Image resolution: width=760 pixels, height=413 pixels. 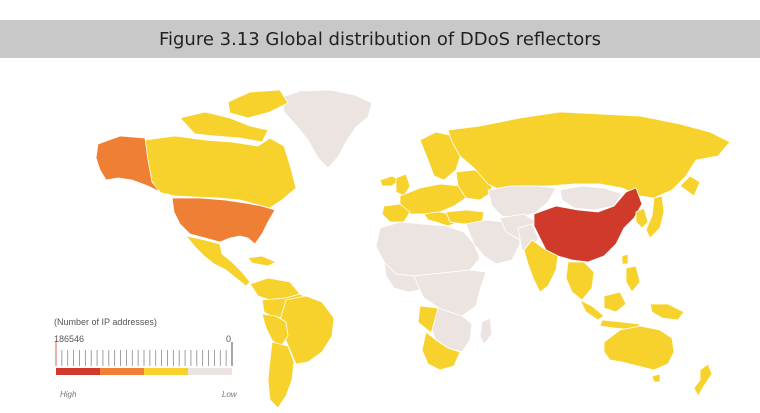 I want to click on region-west-africa, so click(x=402, y=277).